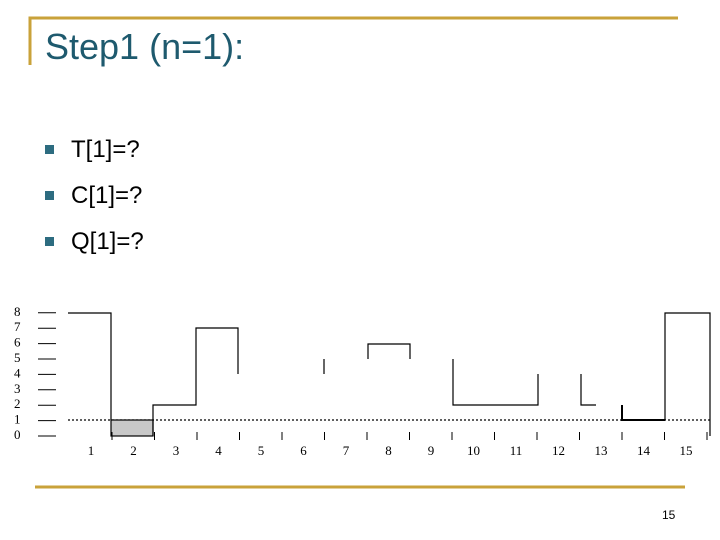 This screenshot has height=540, width=720. Describe the element at coordinates (17, 388) in the screenshot. I see `y-label: 3` at that location.